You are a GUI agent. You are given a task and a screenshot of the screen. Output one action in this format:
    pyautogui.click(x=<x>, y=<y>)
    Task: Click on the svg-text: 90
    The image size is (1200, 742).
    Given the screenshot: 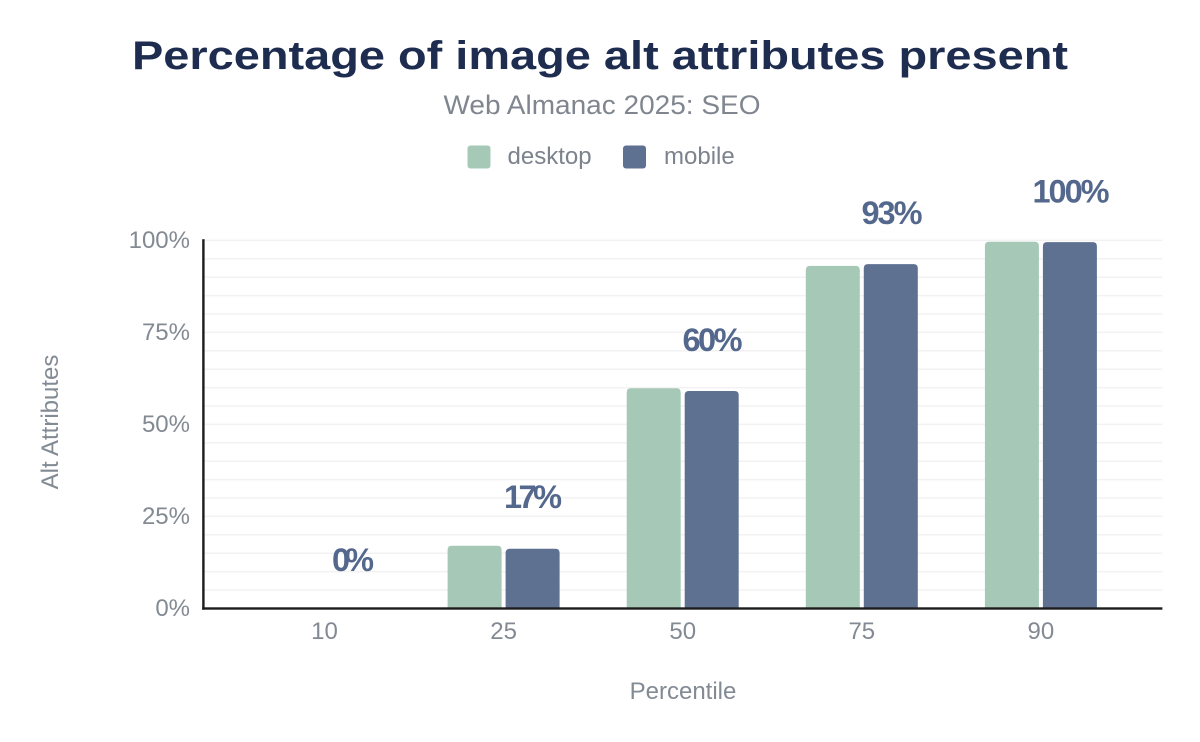 What is the action you would take?
    pyautogui.click(x=1041, y=631)
    